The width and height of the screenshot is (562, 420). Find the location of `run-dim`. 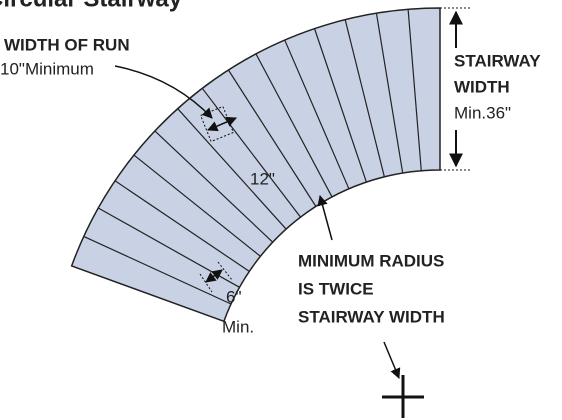

run-dim is located at coordinates (222, 124).